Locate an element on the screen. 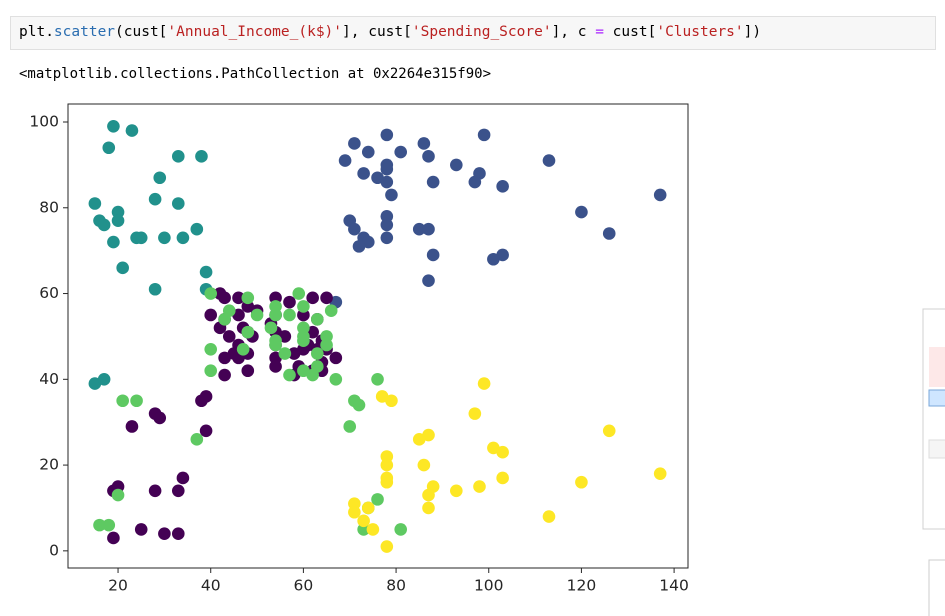 The height and width of the screenshot is (616, 945). code-token: cust[ is located at coordinates (630, 32).